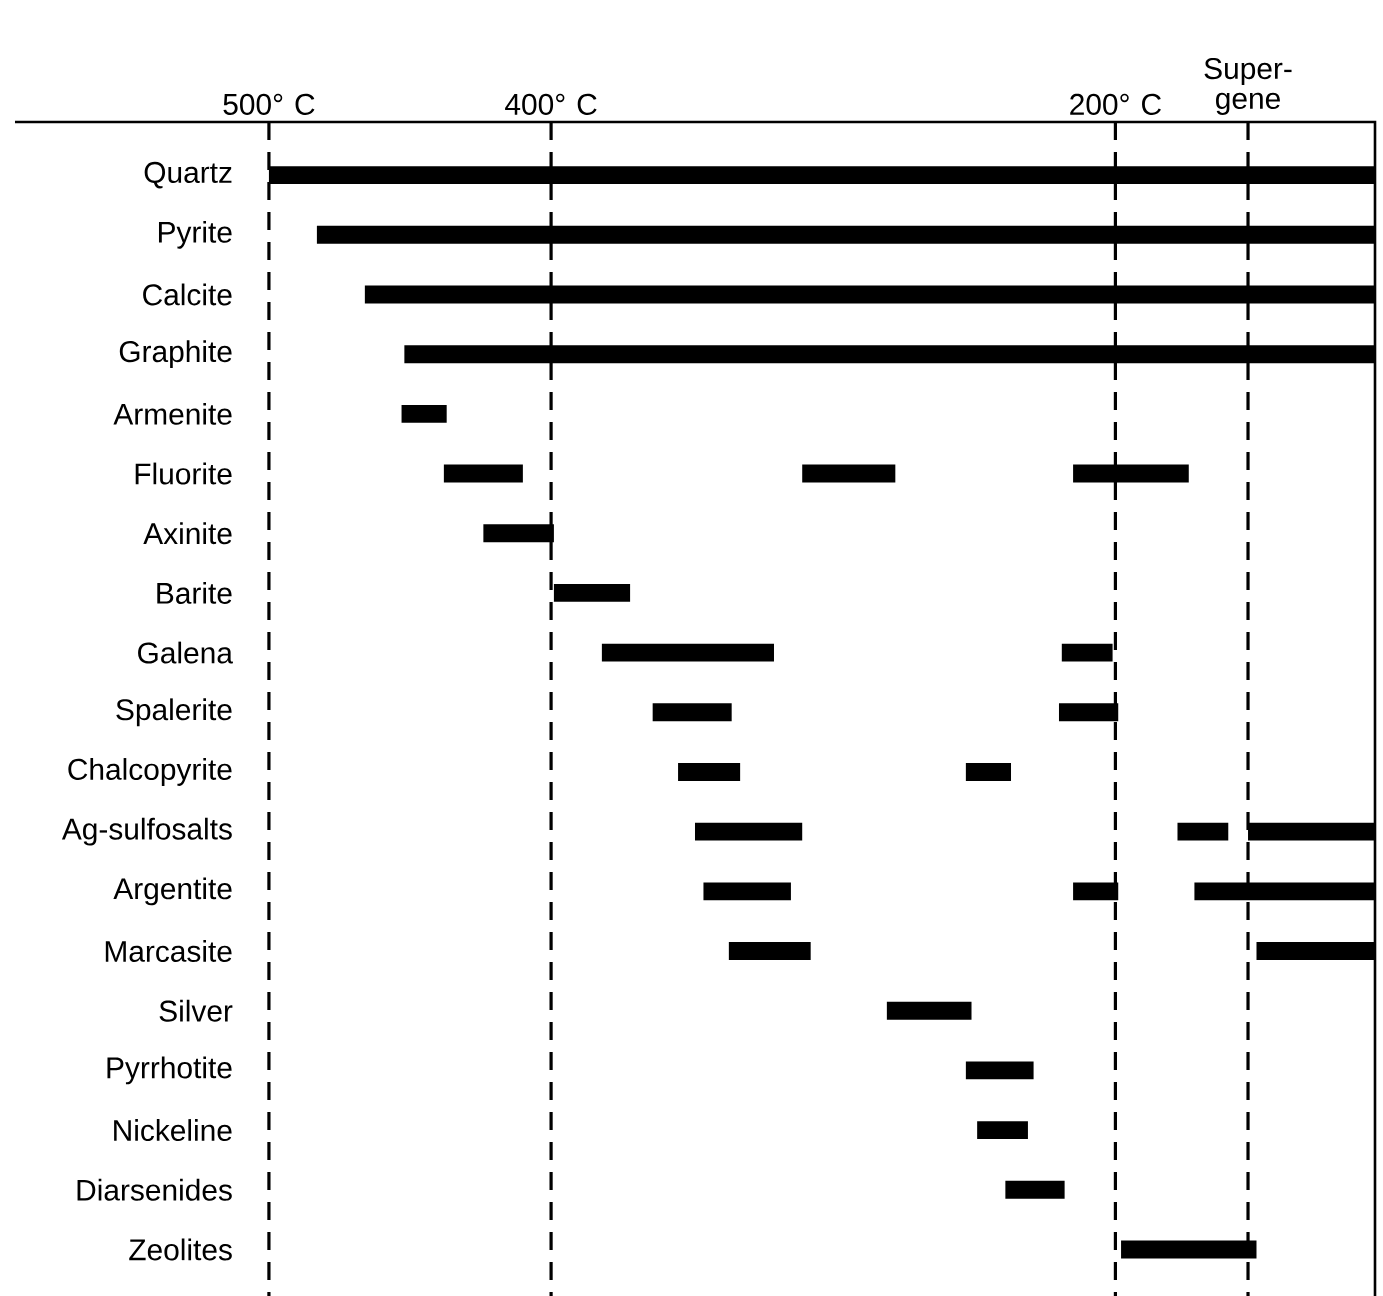 The width and height of the screenshot is (1383, 1296). I want to click on y-tick-label: Barite, so click(194, 592).